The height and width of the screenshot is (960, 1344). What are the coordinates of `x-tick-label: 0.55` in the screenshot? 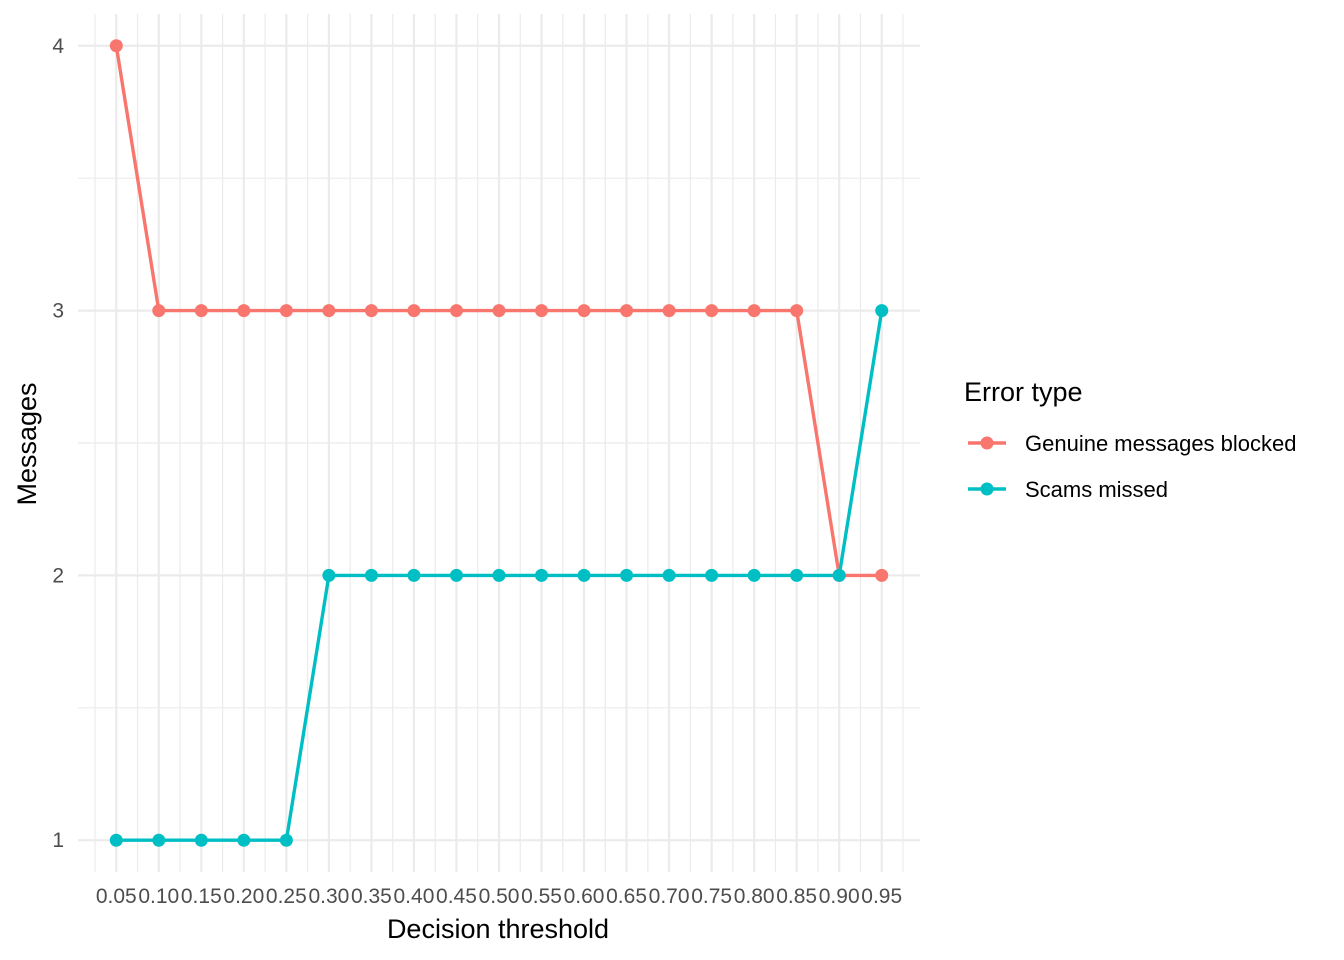 It's located at (541, 896).